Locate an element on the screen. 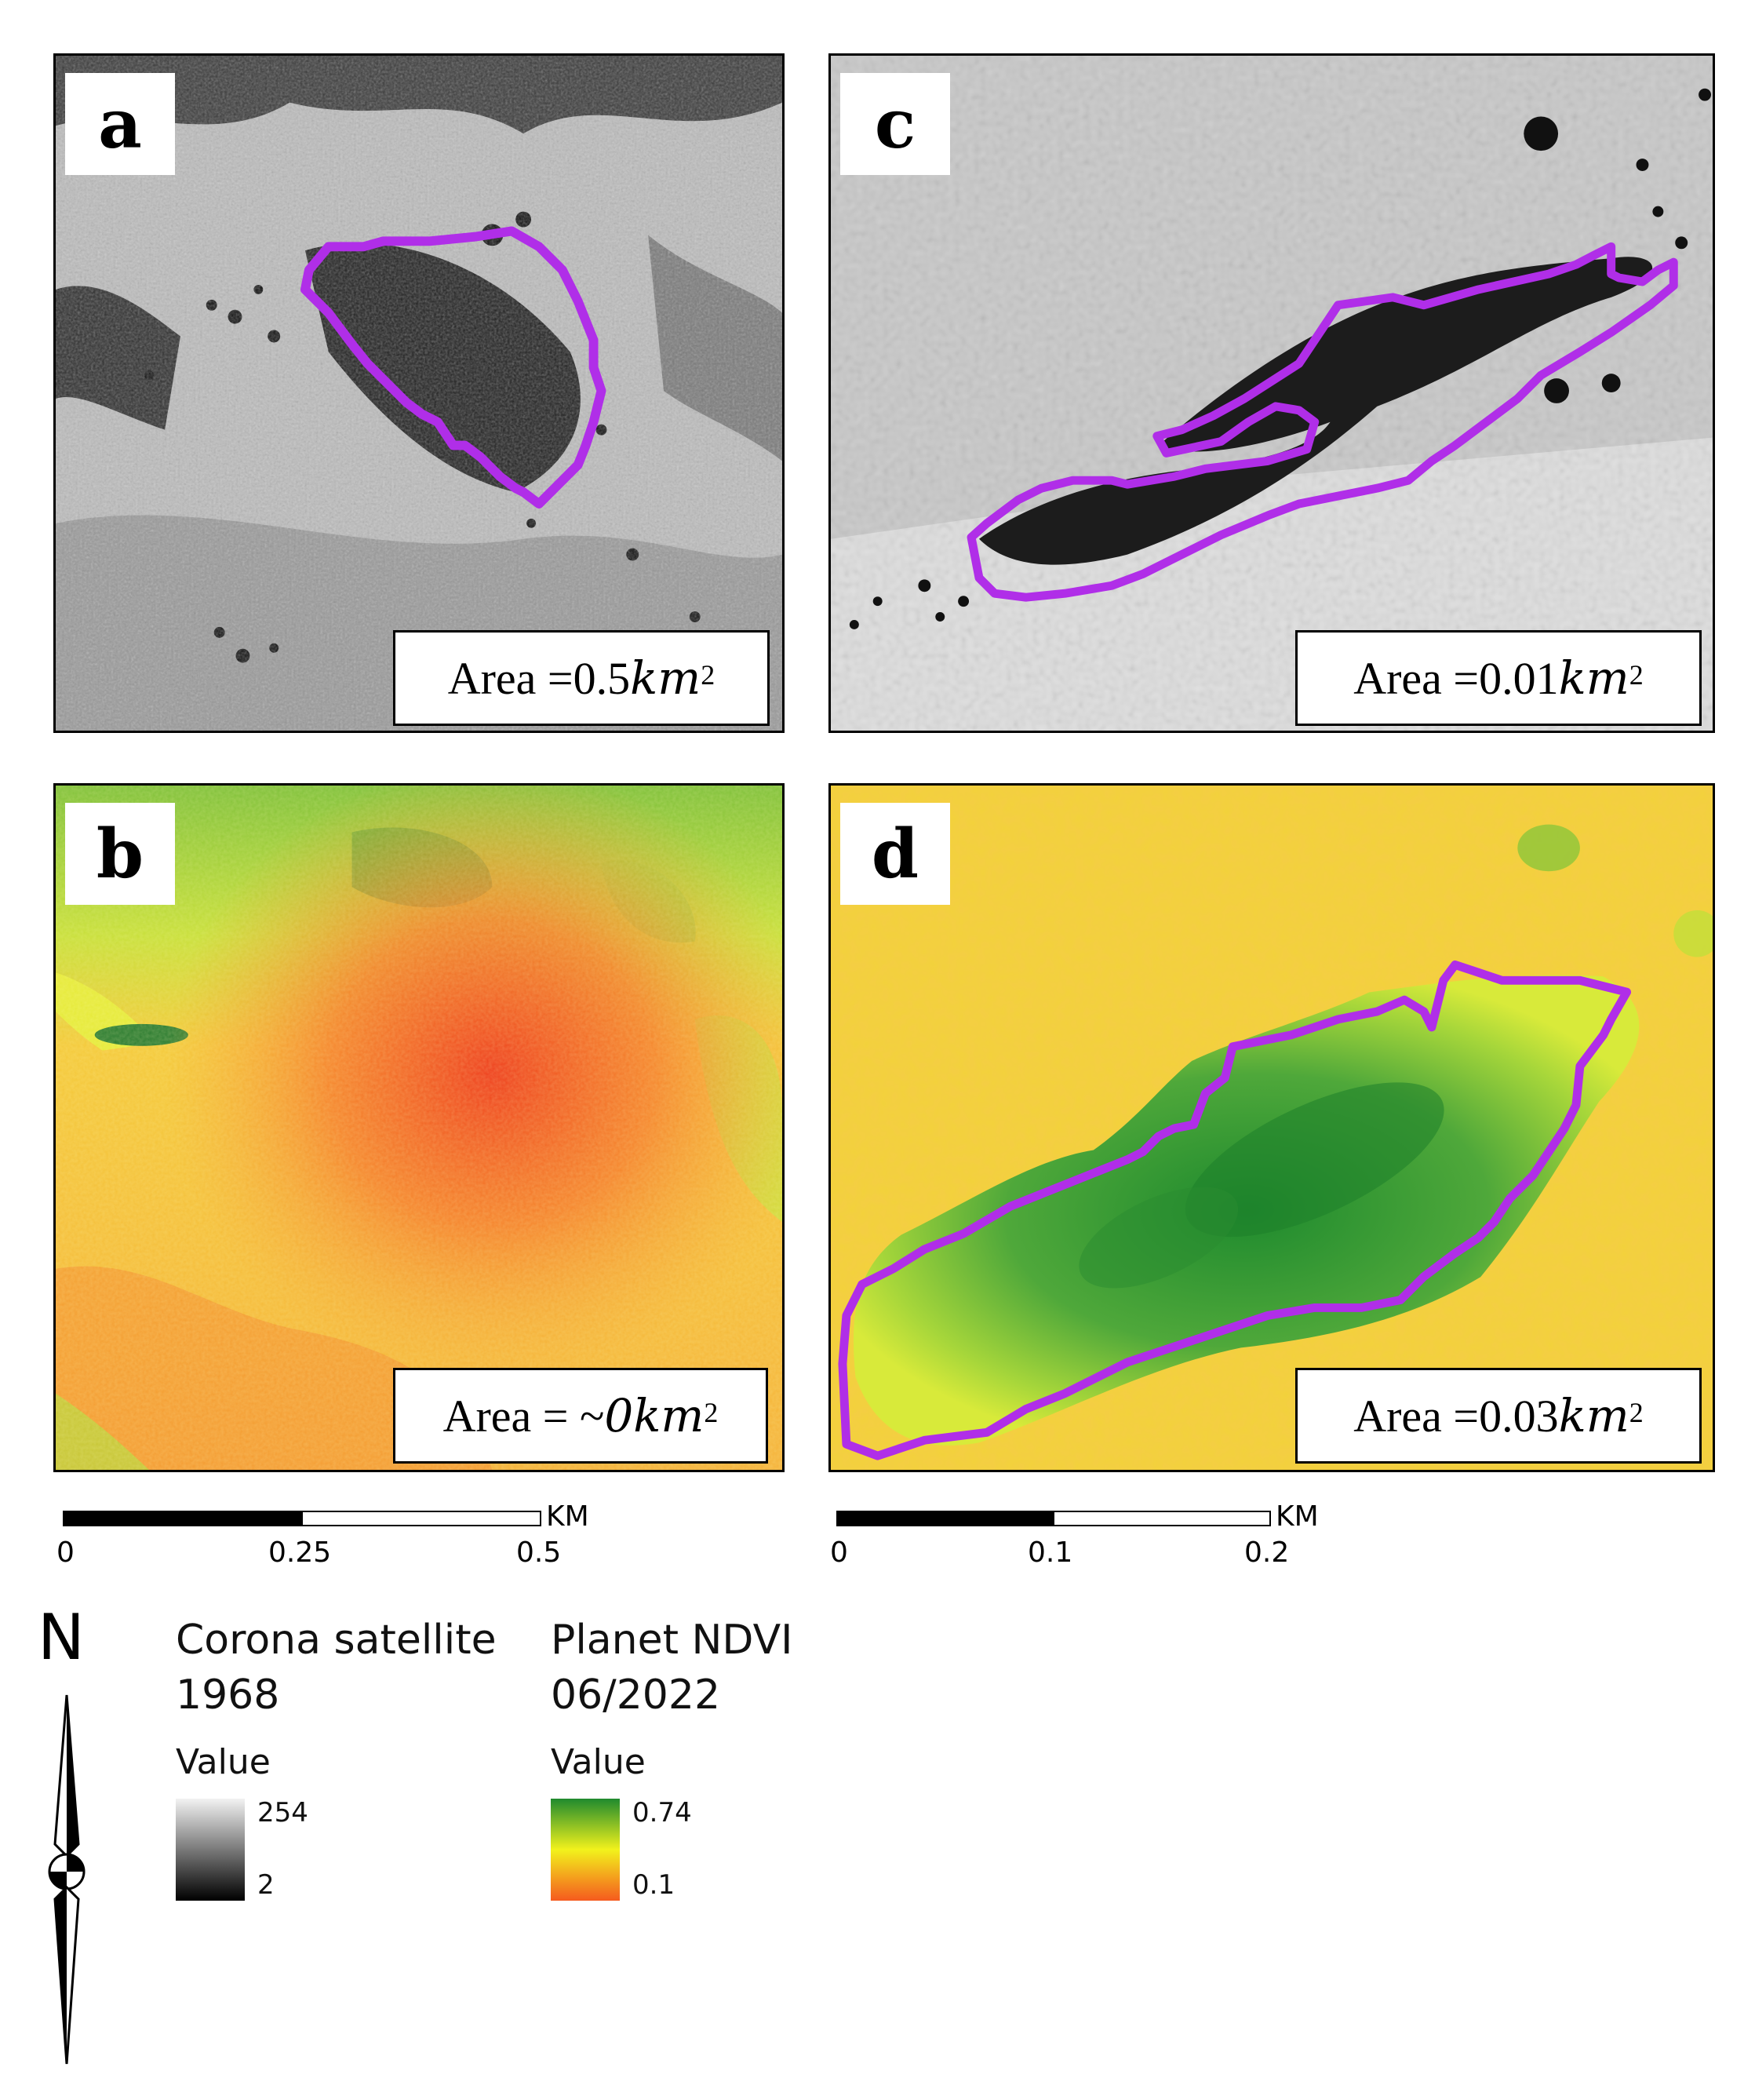  north-arrow-icon is located at coordinates (67, 1879).